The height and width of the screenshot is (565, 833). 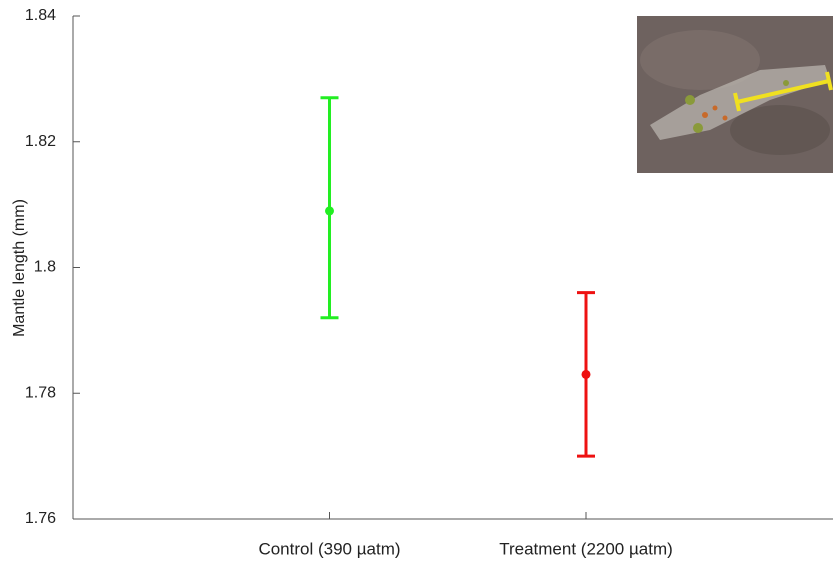 What do you see at coordinates (40, 15) in the screenshot?
I see `y-tick-label: 1.84` at bounding box center [40, 15].